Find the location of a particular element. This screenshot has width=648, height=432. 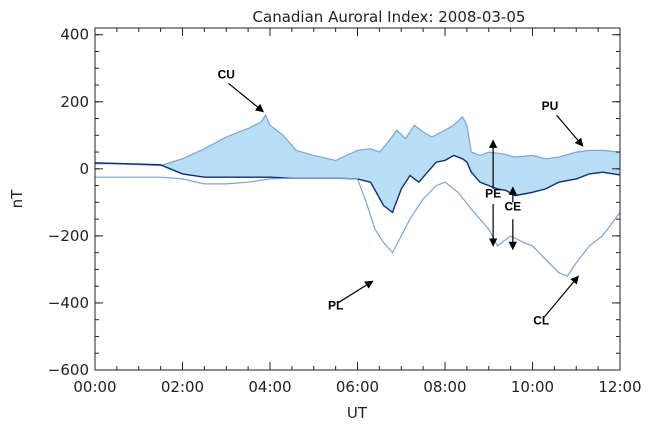

x-tick-label: 04:00 is located at coordinates (269, 387).